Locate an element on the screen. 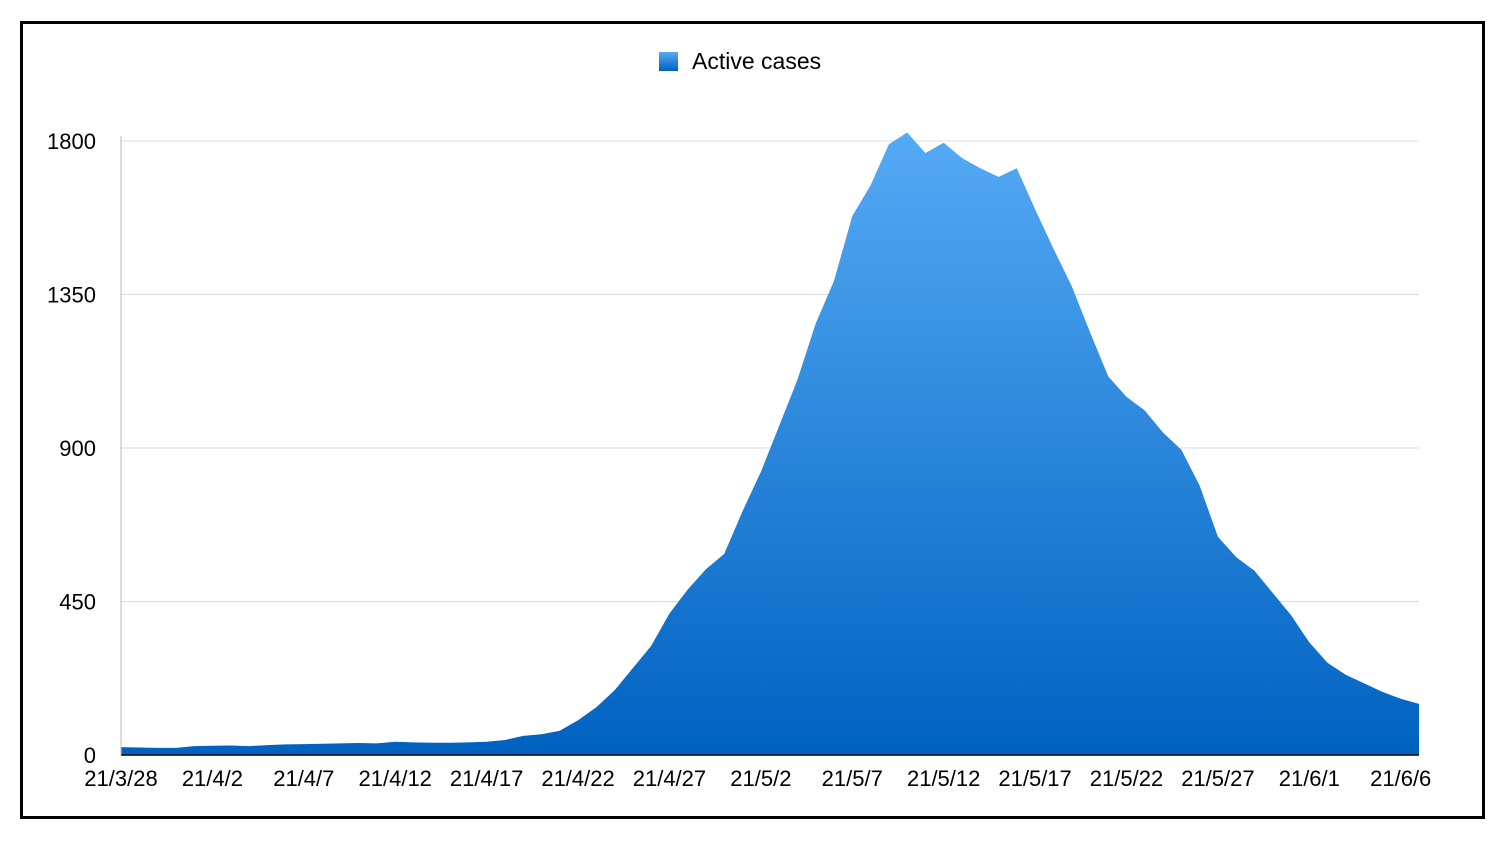 This screenshot has height=844, width=1506. y-tick-label: 1800 is located at coordinates (71, 141).